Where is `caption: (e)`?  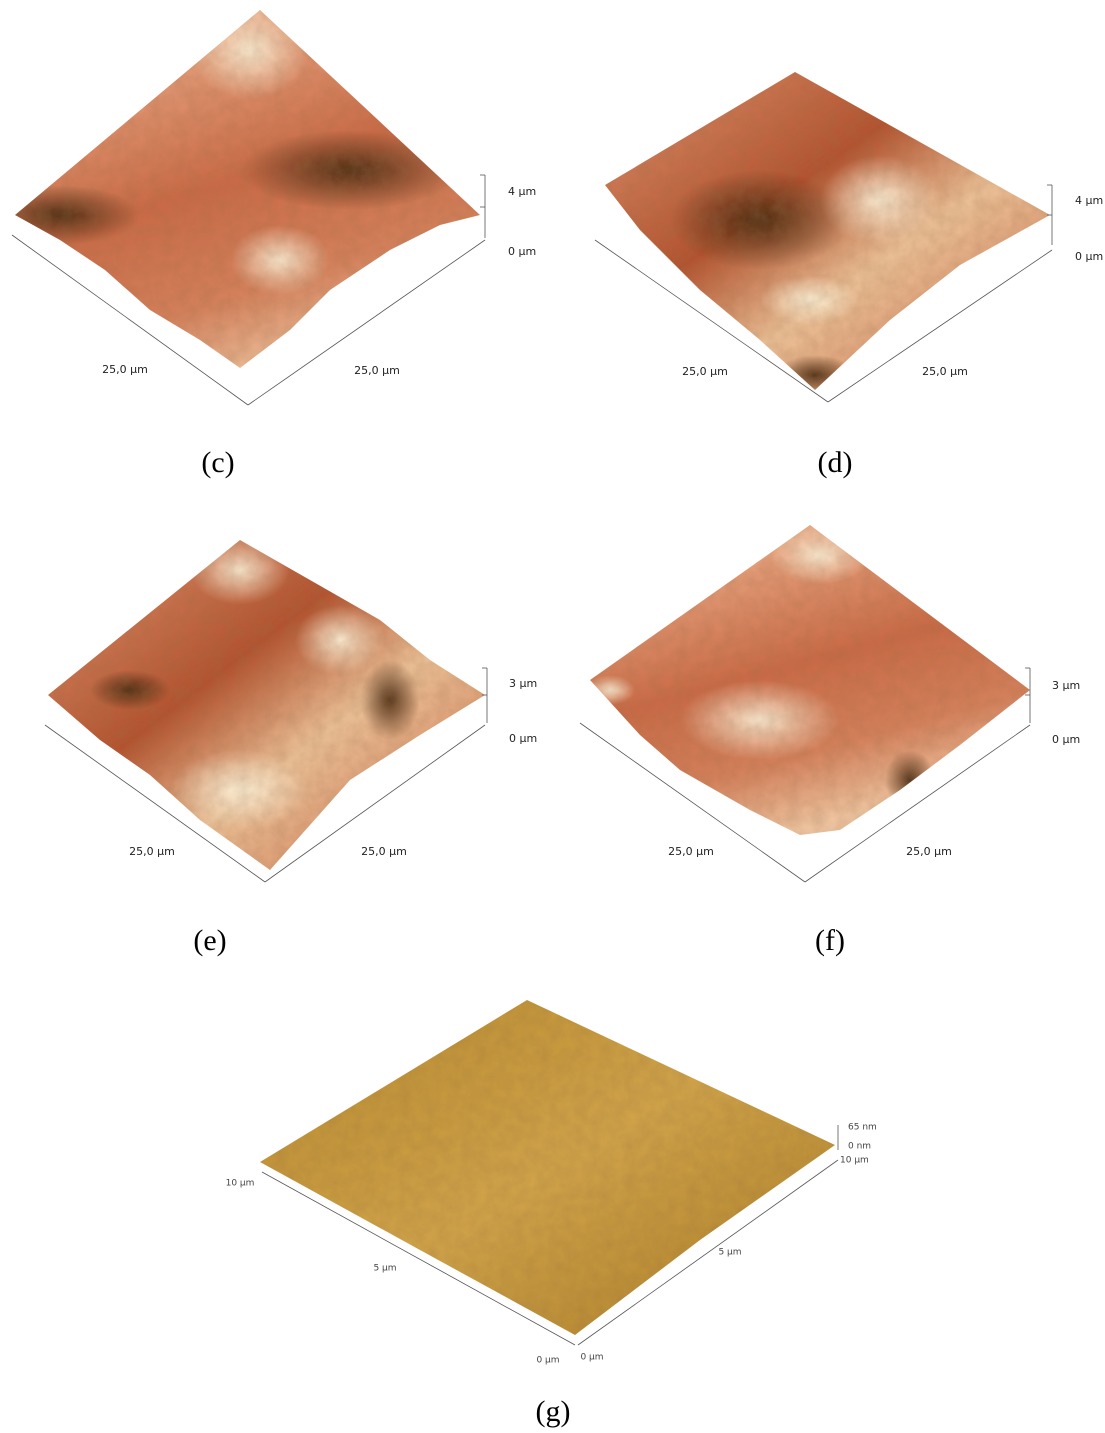
caption: (e) is located at coordinates (209, 940).